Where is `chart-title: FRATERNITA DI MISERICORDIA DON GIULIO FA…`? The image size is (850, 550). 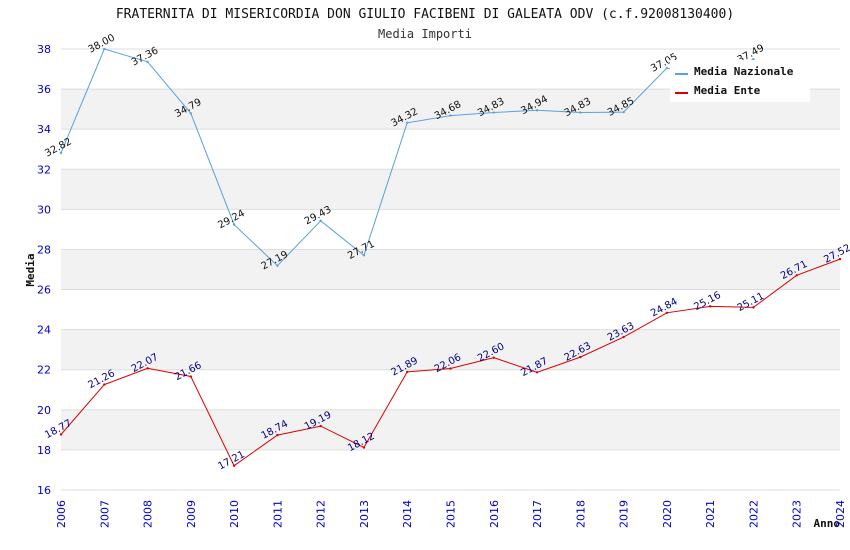
chart-title: FRATERNITA DI MISERICORDIA DON GIULIO FA… is located at coordinates (425, 14).